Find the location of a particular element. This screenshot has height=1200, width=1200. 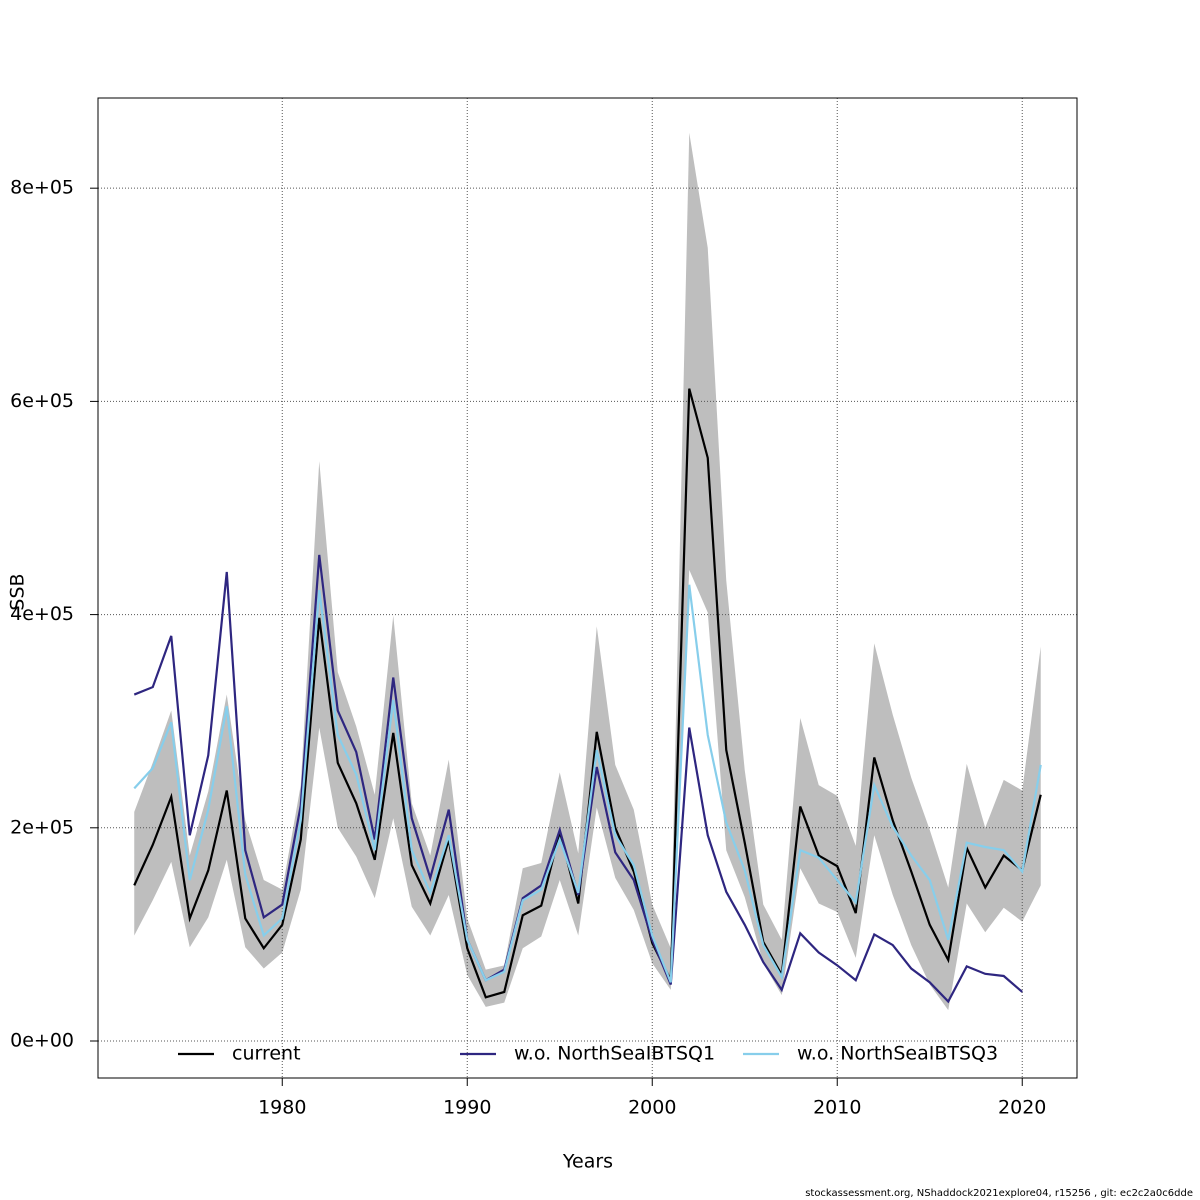

y-tick-label: 0e+00 is located at coordinates (42, 1041).